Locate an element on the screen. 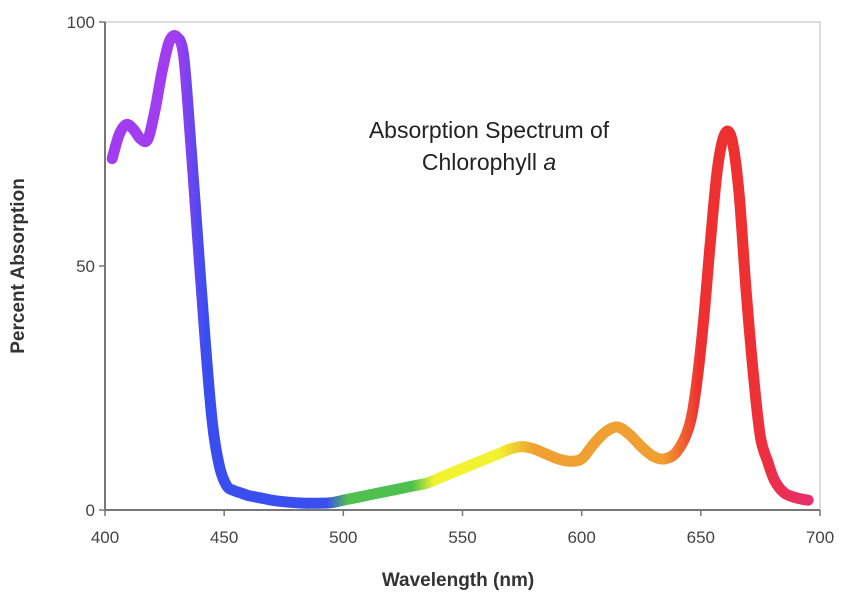 The height and width of the screenshot is (612, 852). y-axis-label: Percent Absorption is located at coordinates (18, 266).